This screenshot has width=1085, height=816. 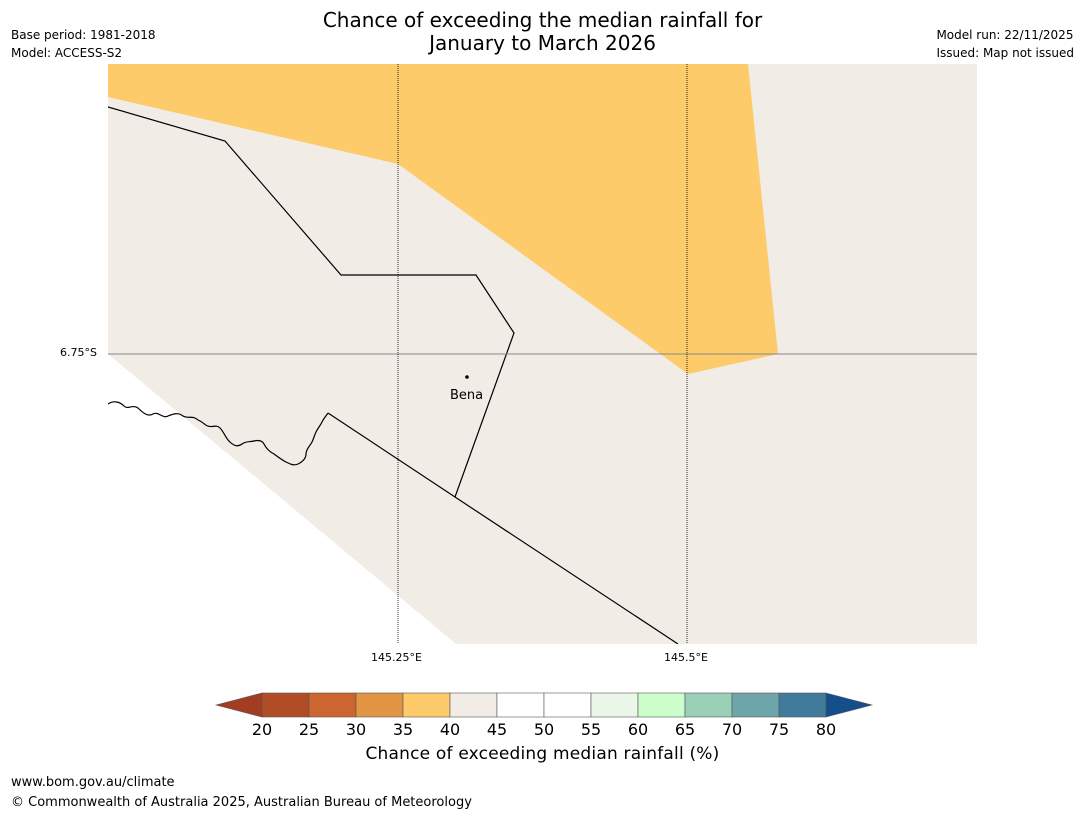 I want to click on colorbar-tick-label: 60, so click(x=638, y=729).